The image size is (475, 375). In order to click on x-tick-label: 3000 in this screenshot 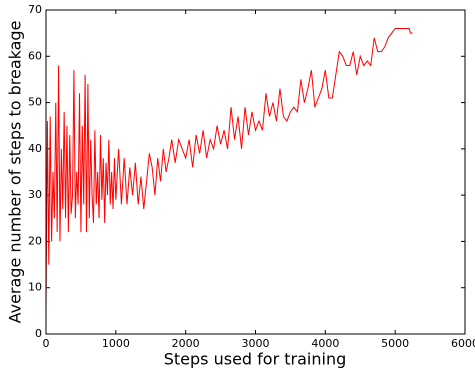, I will do `click(256, 343)`.